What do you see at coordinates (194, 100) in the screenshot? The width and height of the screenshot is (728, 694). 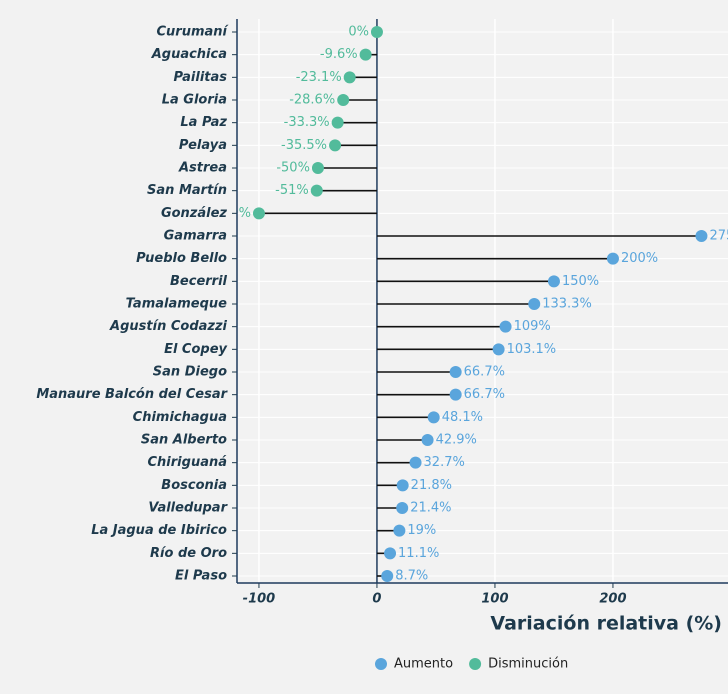 I see `y-tick-label: La Gloria` at bounding box center [194, 100].